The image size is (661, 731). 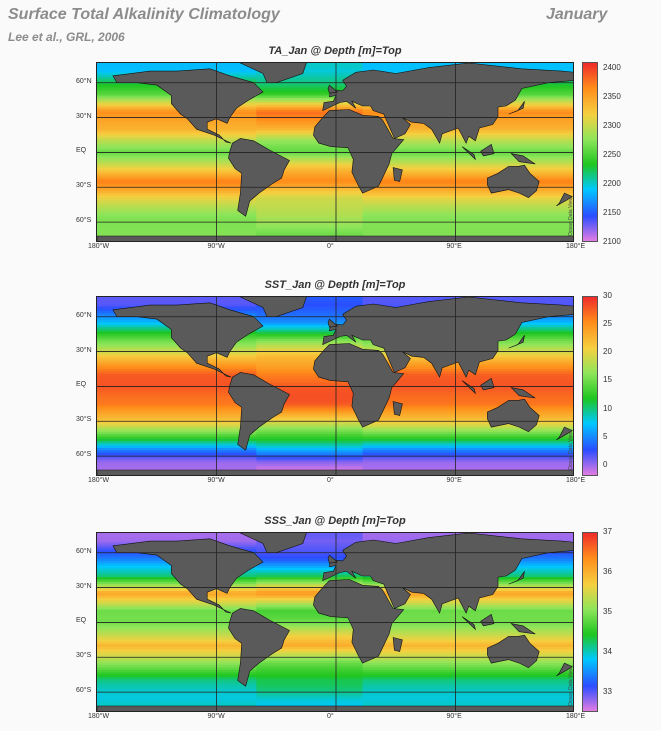 What do you see at coordinates (607, 295) in the screenshot?
I see `colorbar-tick-label: 30` at bounding box center [607, 295].